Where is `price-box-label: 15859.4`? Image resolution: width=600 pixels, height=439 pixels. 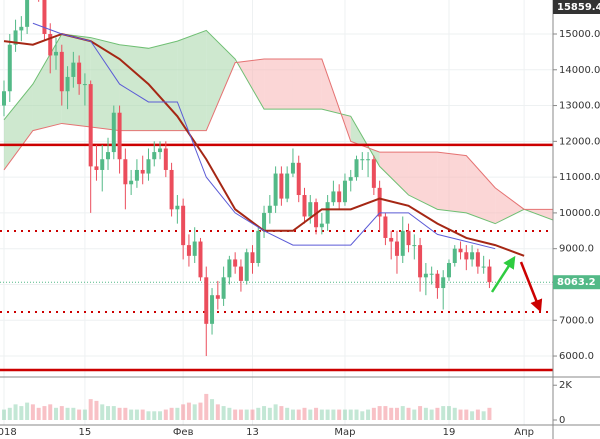 price-box-label: 15859.4 is located at coordinates (578, 7).